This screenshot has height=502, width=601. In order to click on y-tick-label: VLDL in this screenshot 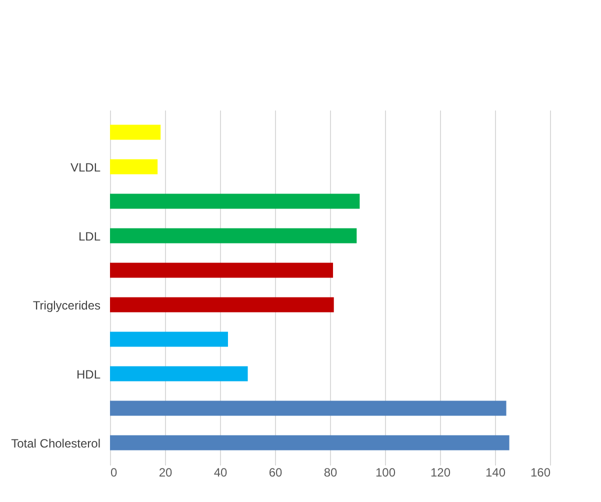, I will do `click(85, 167)`.